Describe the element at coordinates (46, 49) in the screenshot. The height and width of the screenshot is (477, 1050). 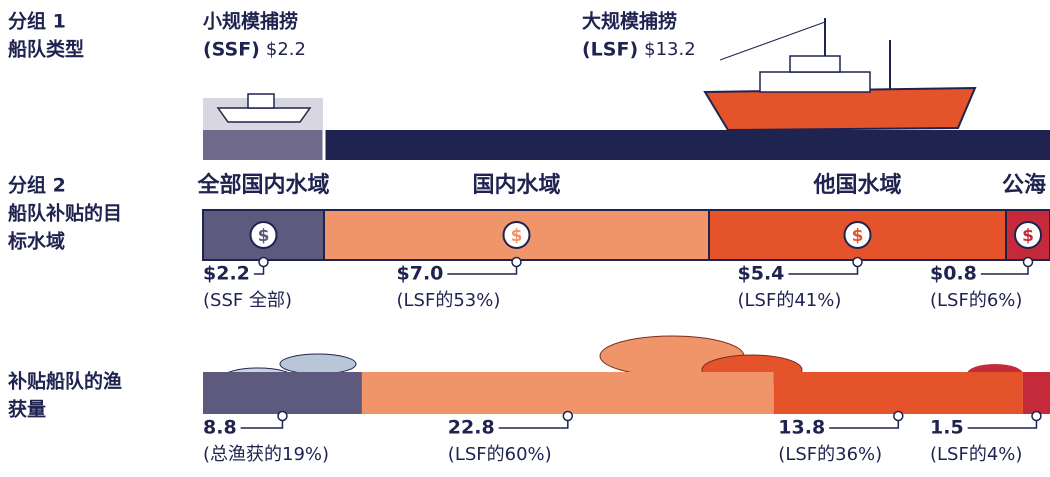
I see `row-label: 船队类型` at that location.